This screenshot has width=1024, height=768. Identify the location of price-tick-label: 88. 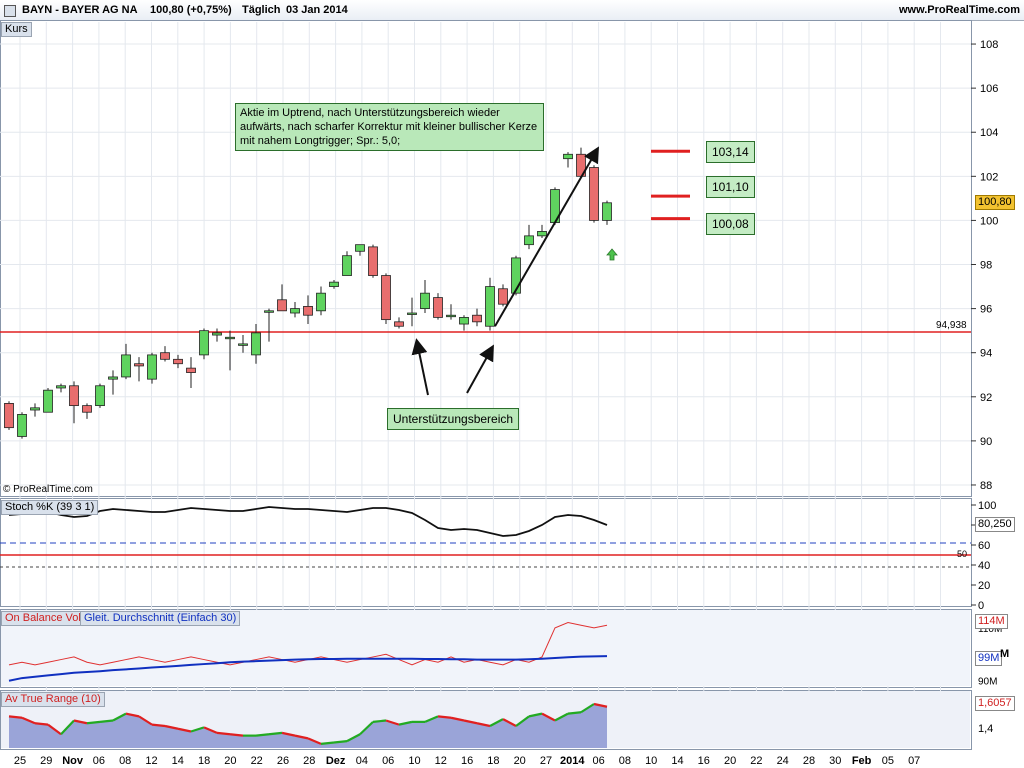
(986, 486).